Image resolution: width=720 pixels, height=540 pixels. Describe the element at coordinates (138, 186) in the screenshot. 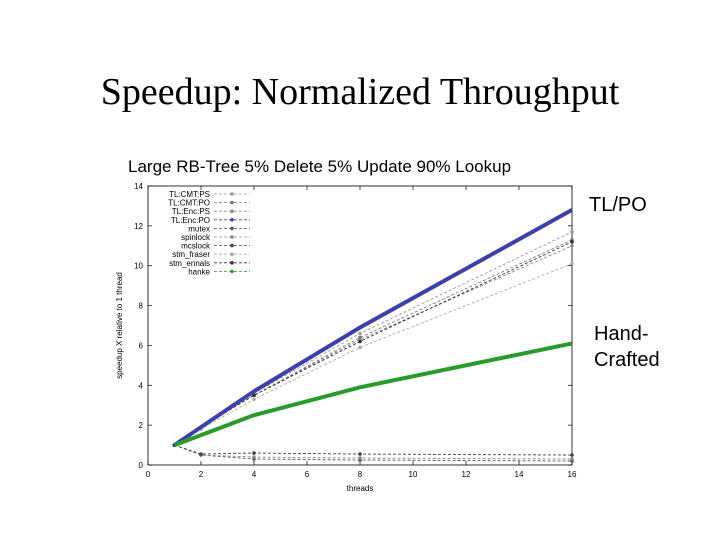

I see `y-tick-label: 14` at that location.